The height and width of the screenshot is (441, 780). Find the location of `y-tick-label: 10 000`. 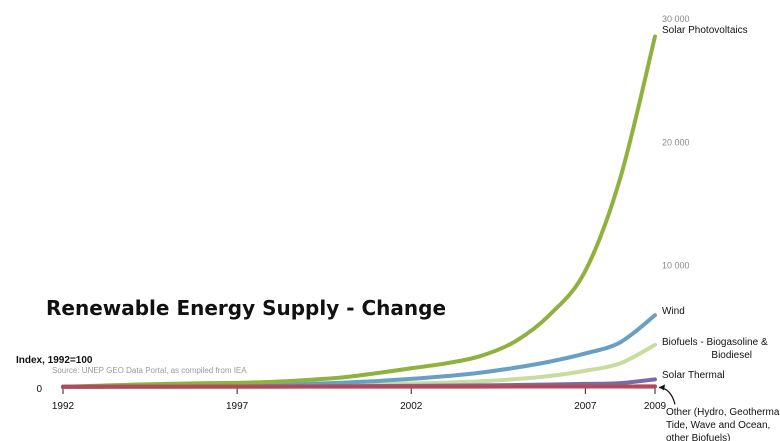

y-tick-label: 10 000 is located at coordinates (676, 266).